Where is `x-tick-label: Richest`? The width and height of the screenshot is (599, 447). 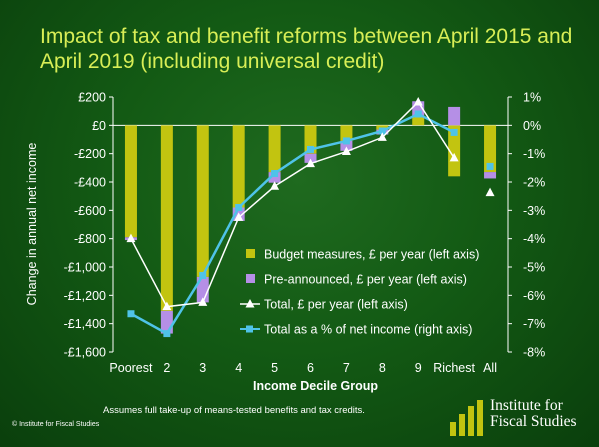
x-tick-label: Richest is located at coordinates (454, 368).